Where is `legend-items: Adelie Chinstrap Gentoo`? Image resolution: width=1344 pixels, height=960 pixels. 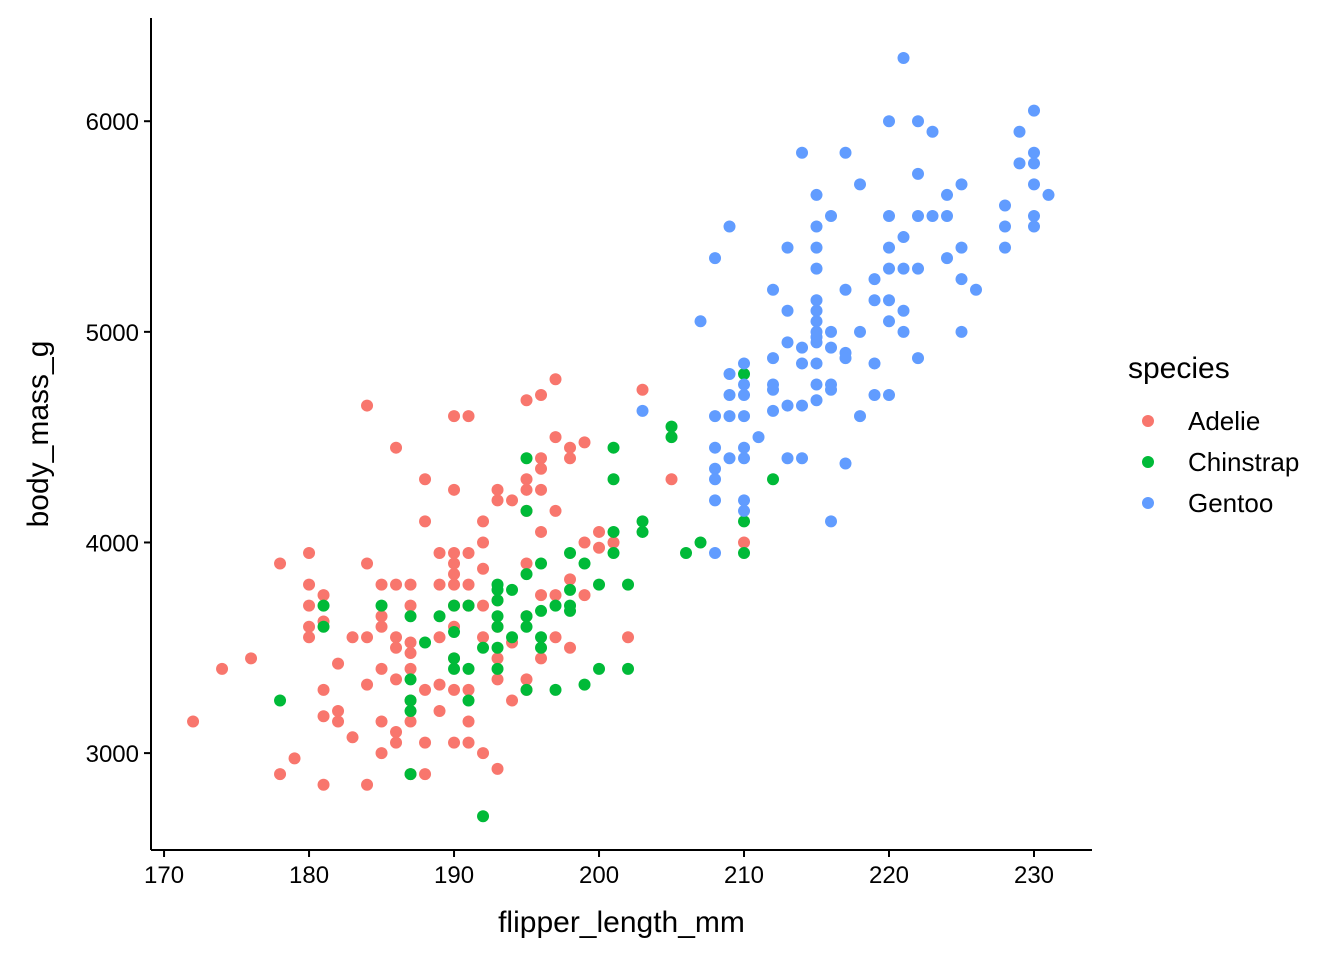
legend-items: Adelie Chinstrap Gentoo is located at coordinates (1220, 462).